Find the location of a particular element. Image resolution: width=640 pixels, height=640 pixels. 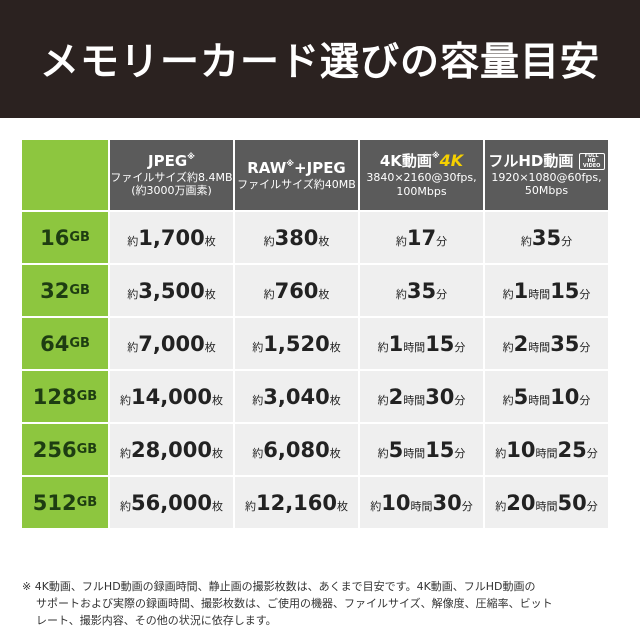

header-title: +JPEG is located at coordinates (320, 167).